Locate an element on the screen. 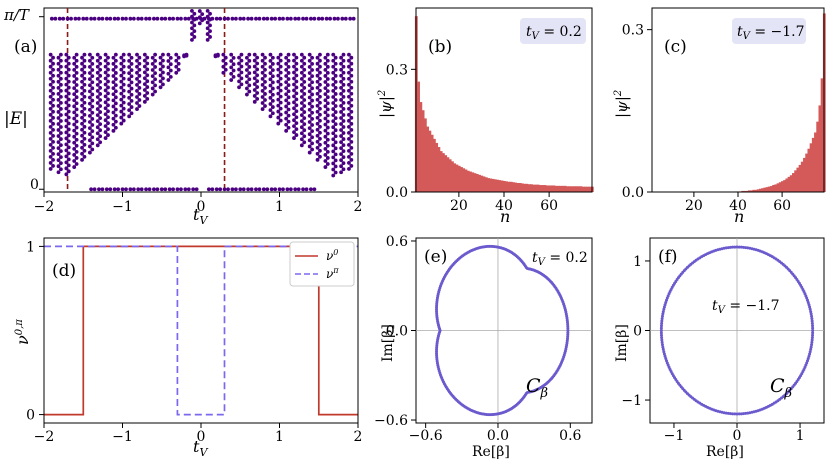 This screenshot has width=830, height=463. panel-c-annotation: tV = −1.7 is located at coordinates (771, 33).